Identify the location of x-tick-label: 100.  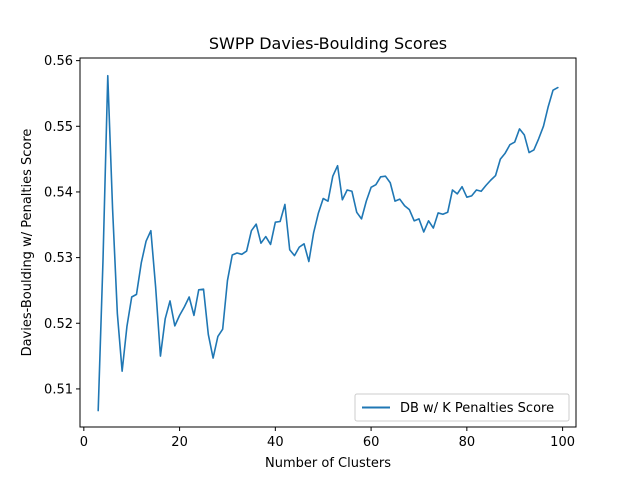
(562, 442).